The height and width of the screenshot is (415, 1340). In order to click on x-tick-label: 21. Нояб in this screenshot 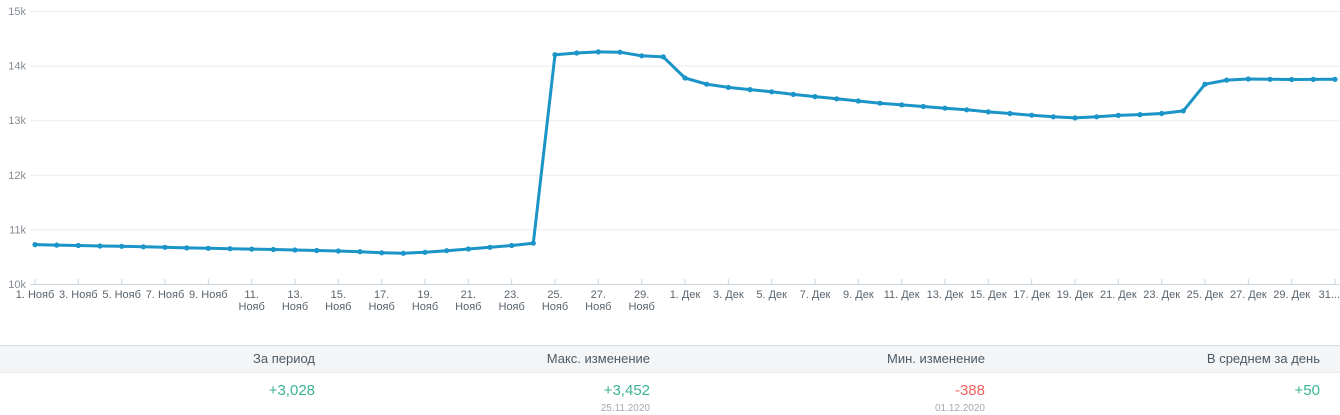, I will do `click(468, 301)`.